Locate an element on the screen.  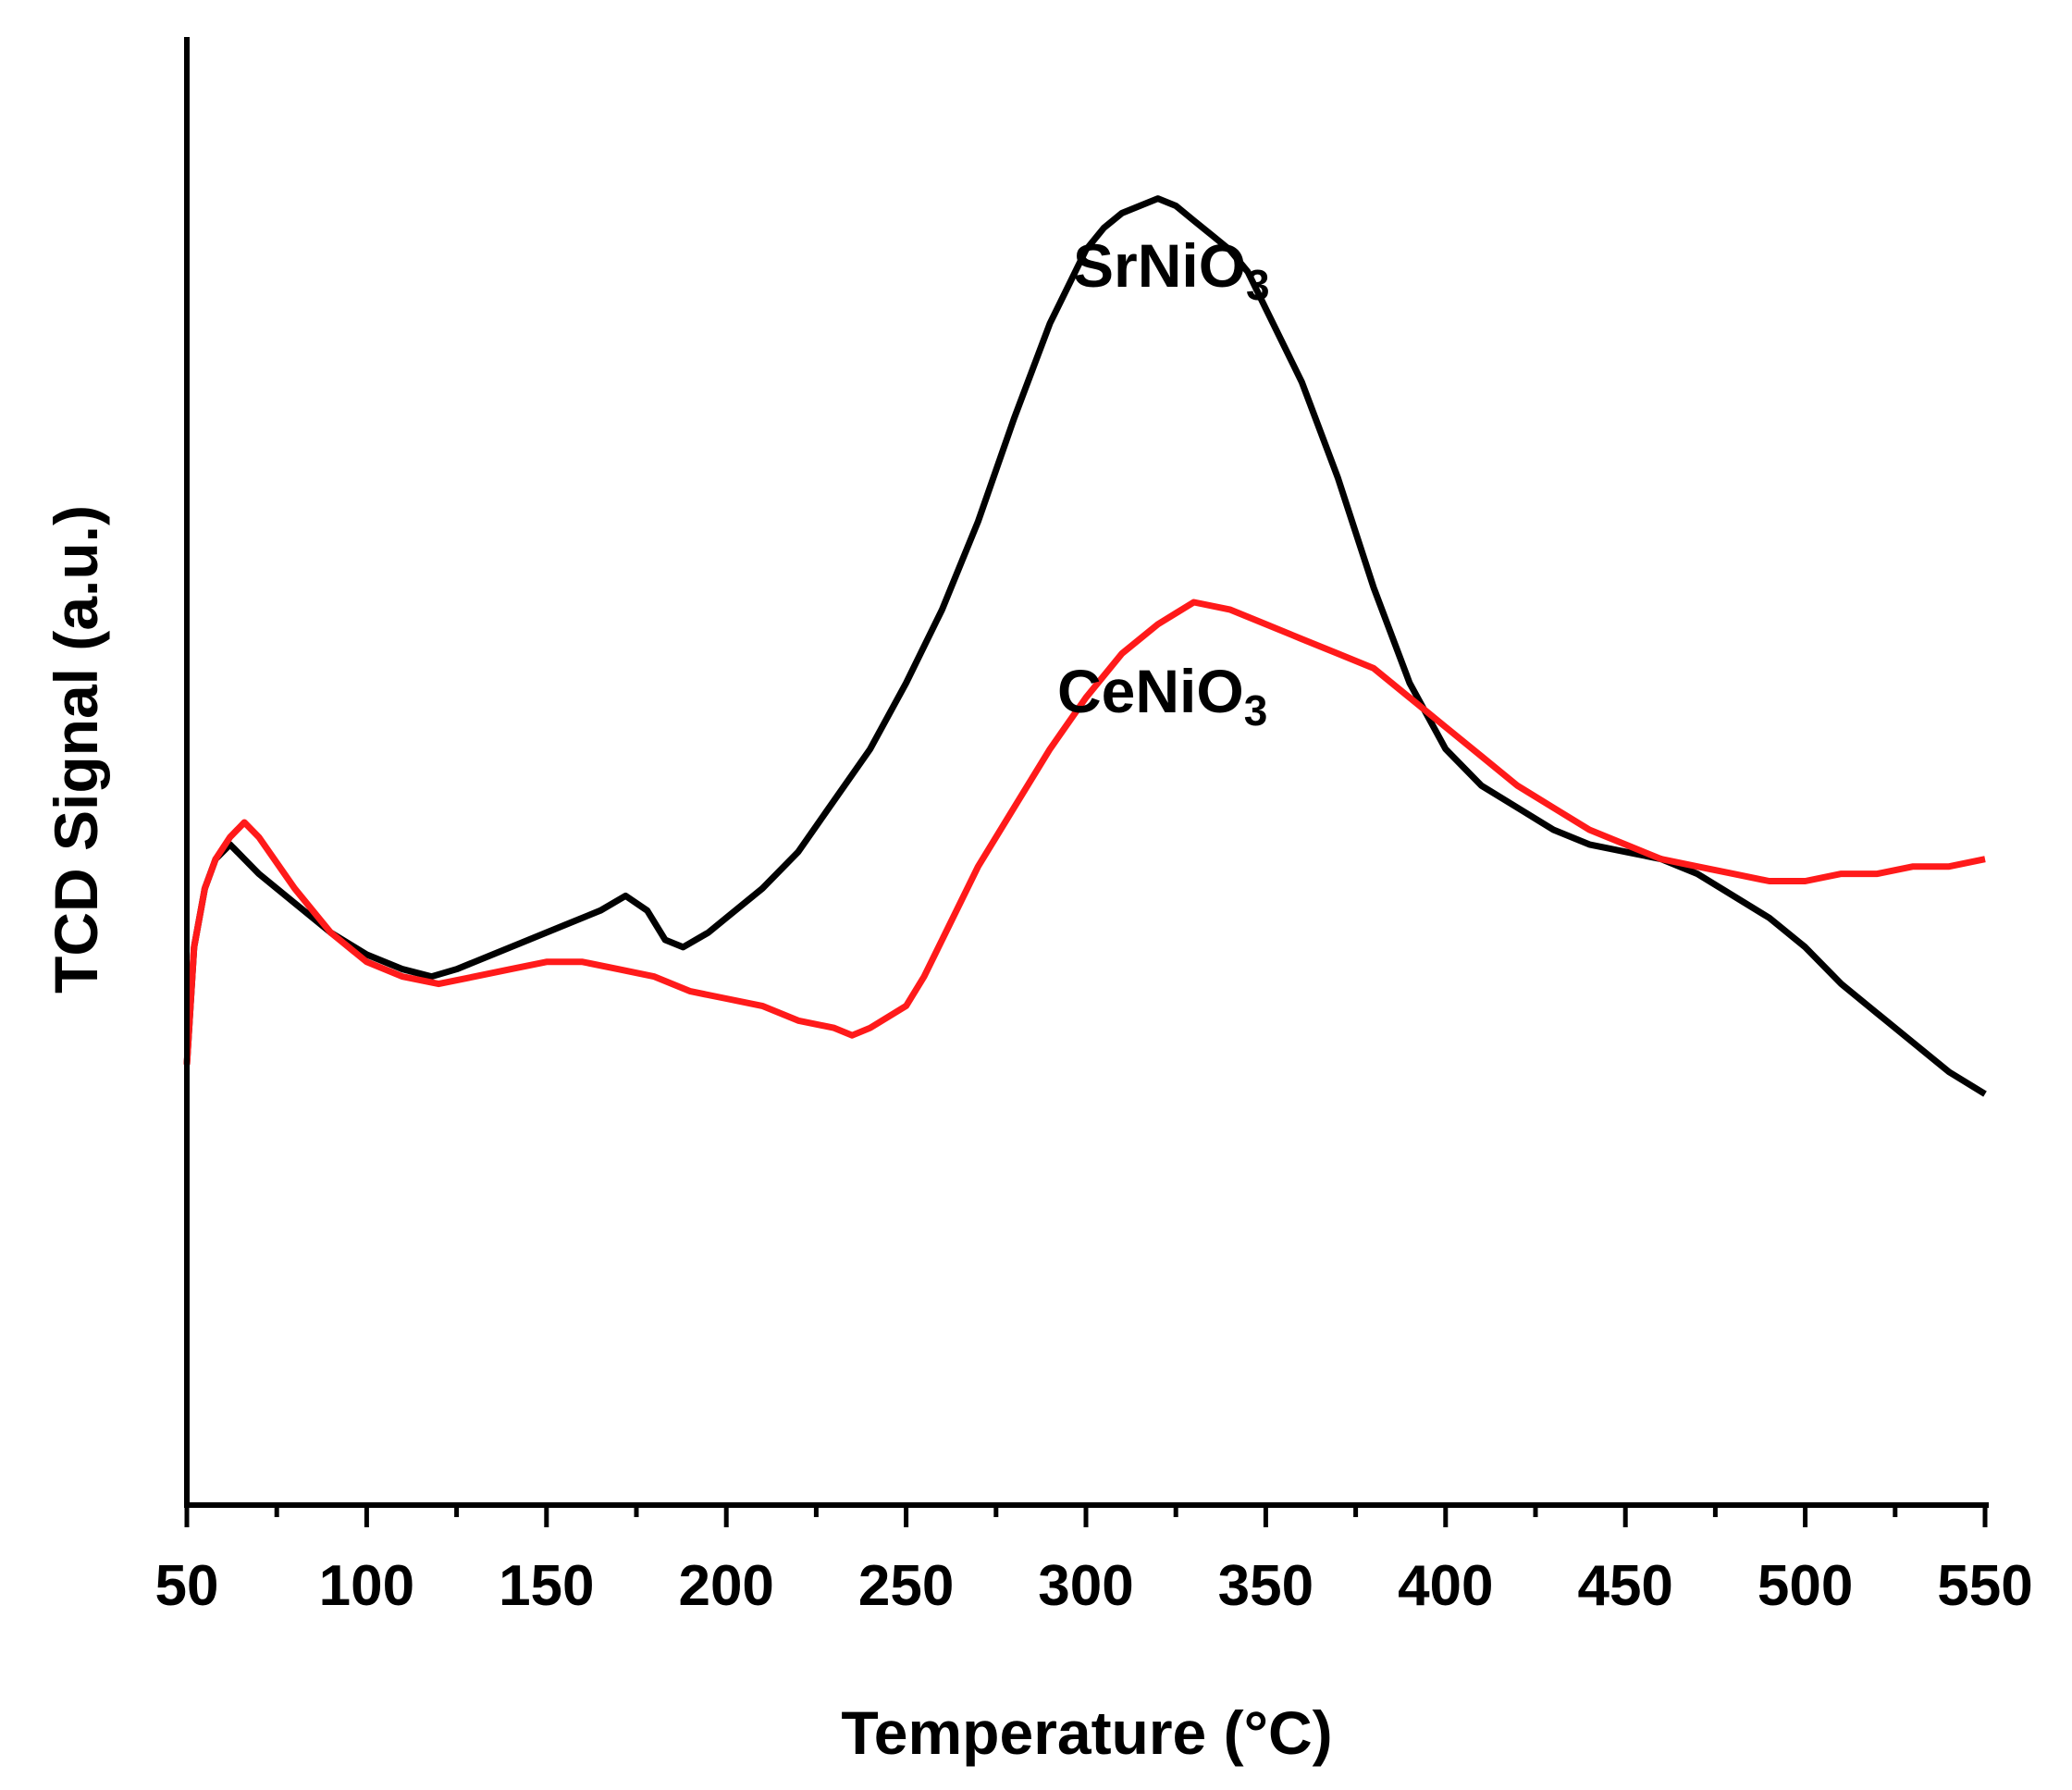
x-tick-label-550: 550 is located at coordinates (1984, 1586).